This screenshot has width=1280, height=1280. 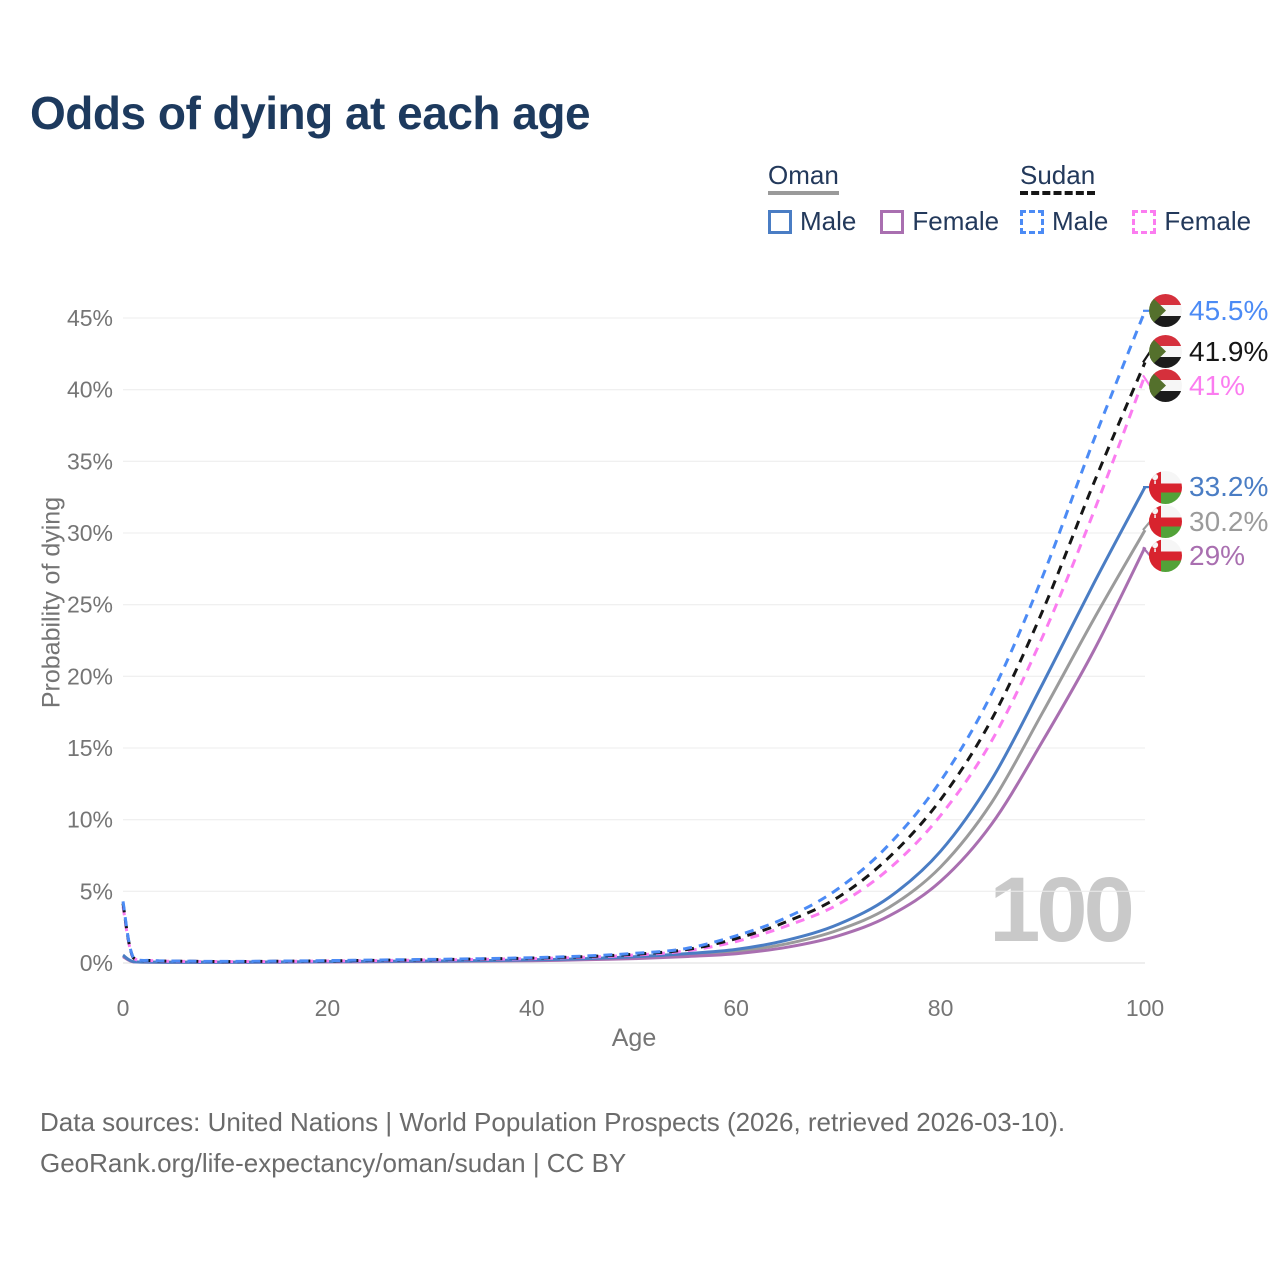 What do you see at coordinates (90, 748) in the screenshot?
I see `y-tick-label: 15%` at bounding box center [90, 748].